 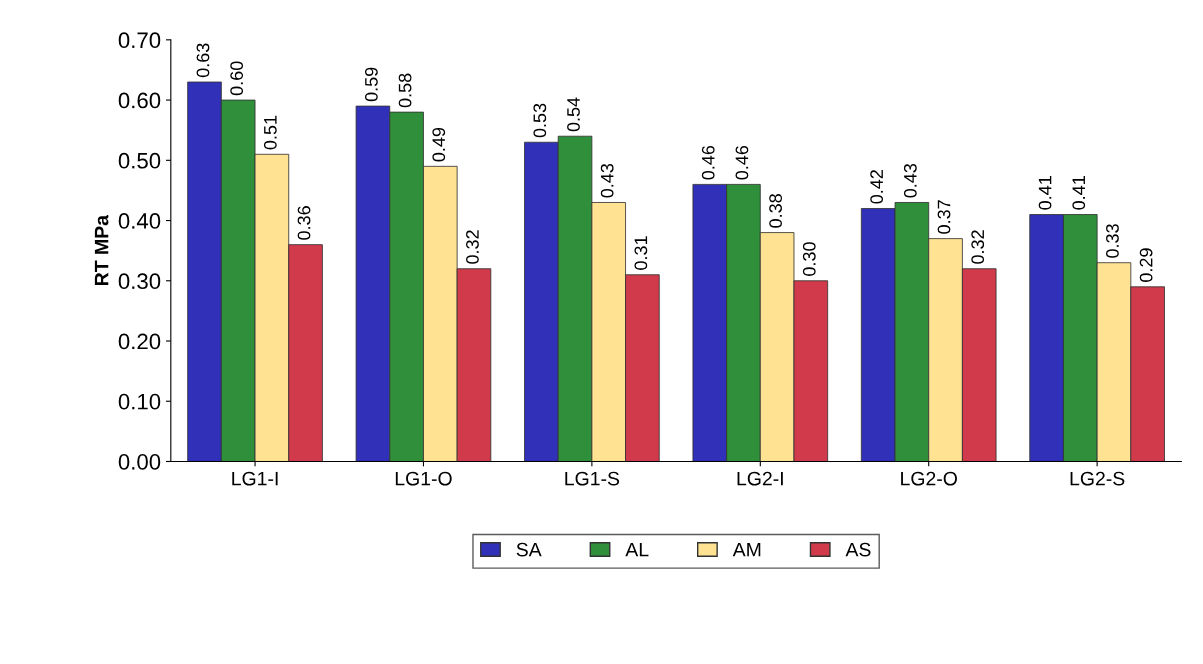 I want to click on data-label: 0.60, so click(x=237, y=78).